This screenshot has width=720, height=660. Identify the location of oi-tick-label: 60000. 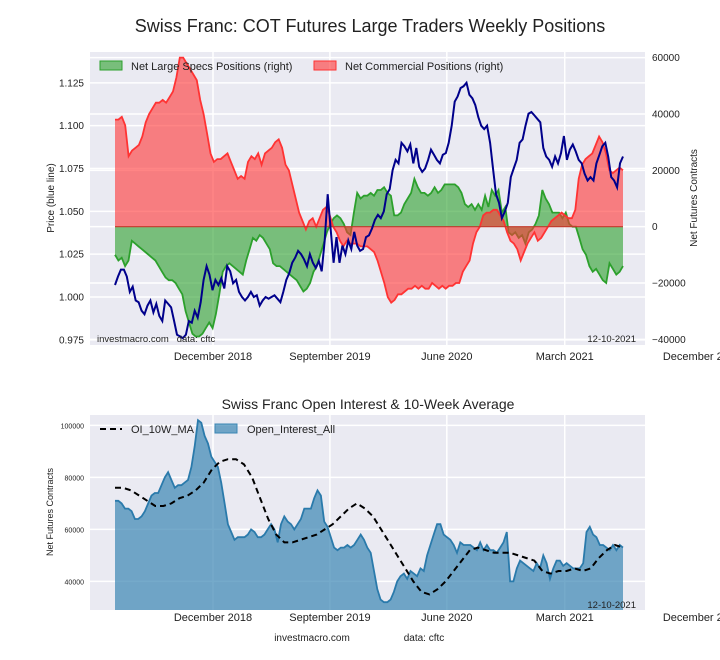
(75, 530).